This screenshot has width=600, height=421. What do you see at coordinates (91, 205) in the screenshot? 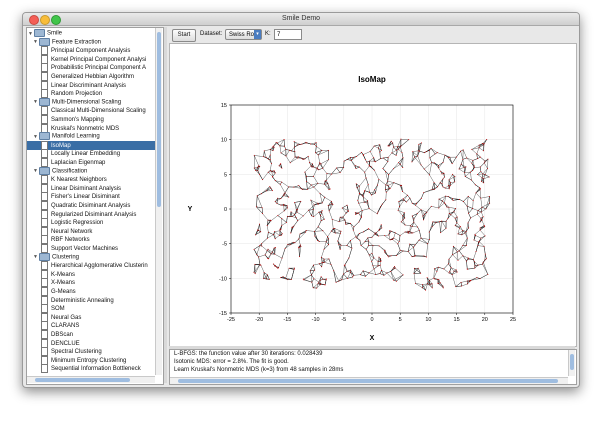
I see `tree-leaf-item: Quadratic Disiminant Analysis` at bounding box center [91, 205].